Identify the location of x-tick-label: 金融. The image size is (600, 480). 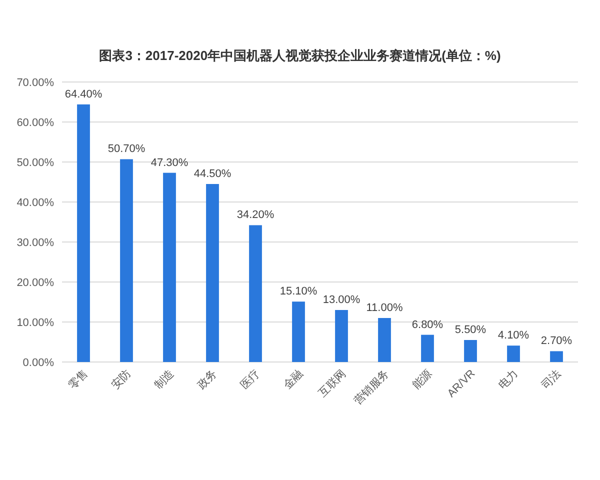
(294, 380).